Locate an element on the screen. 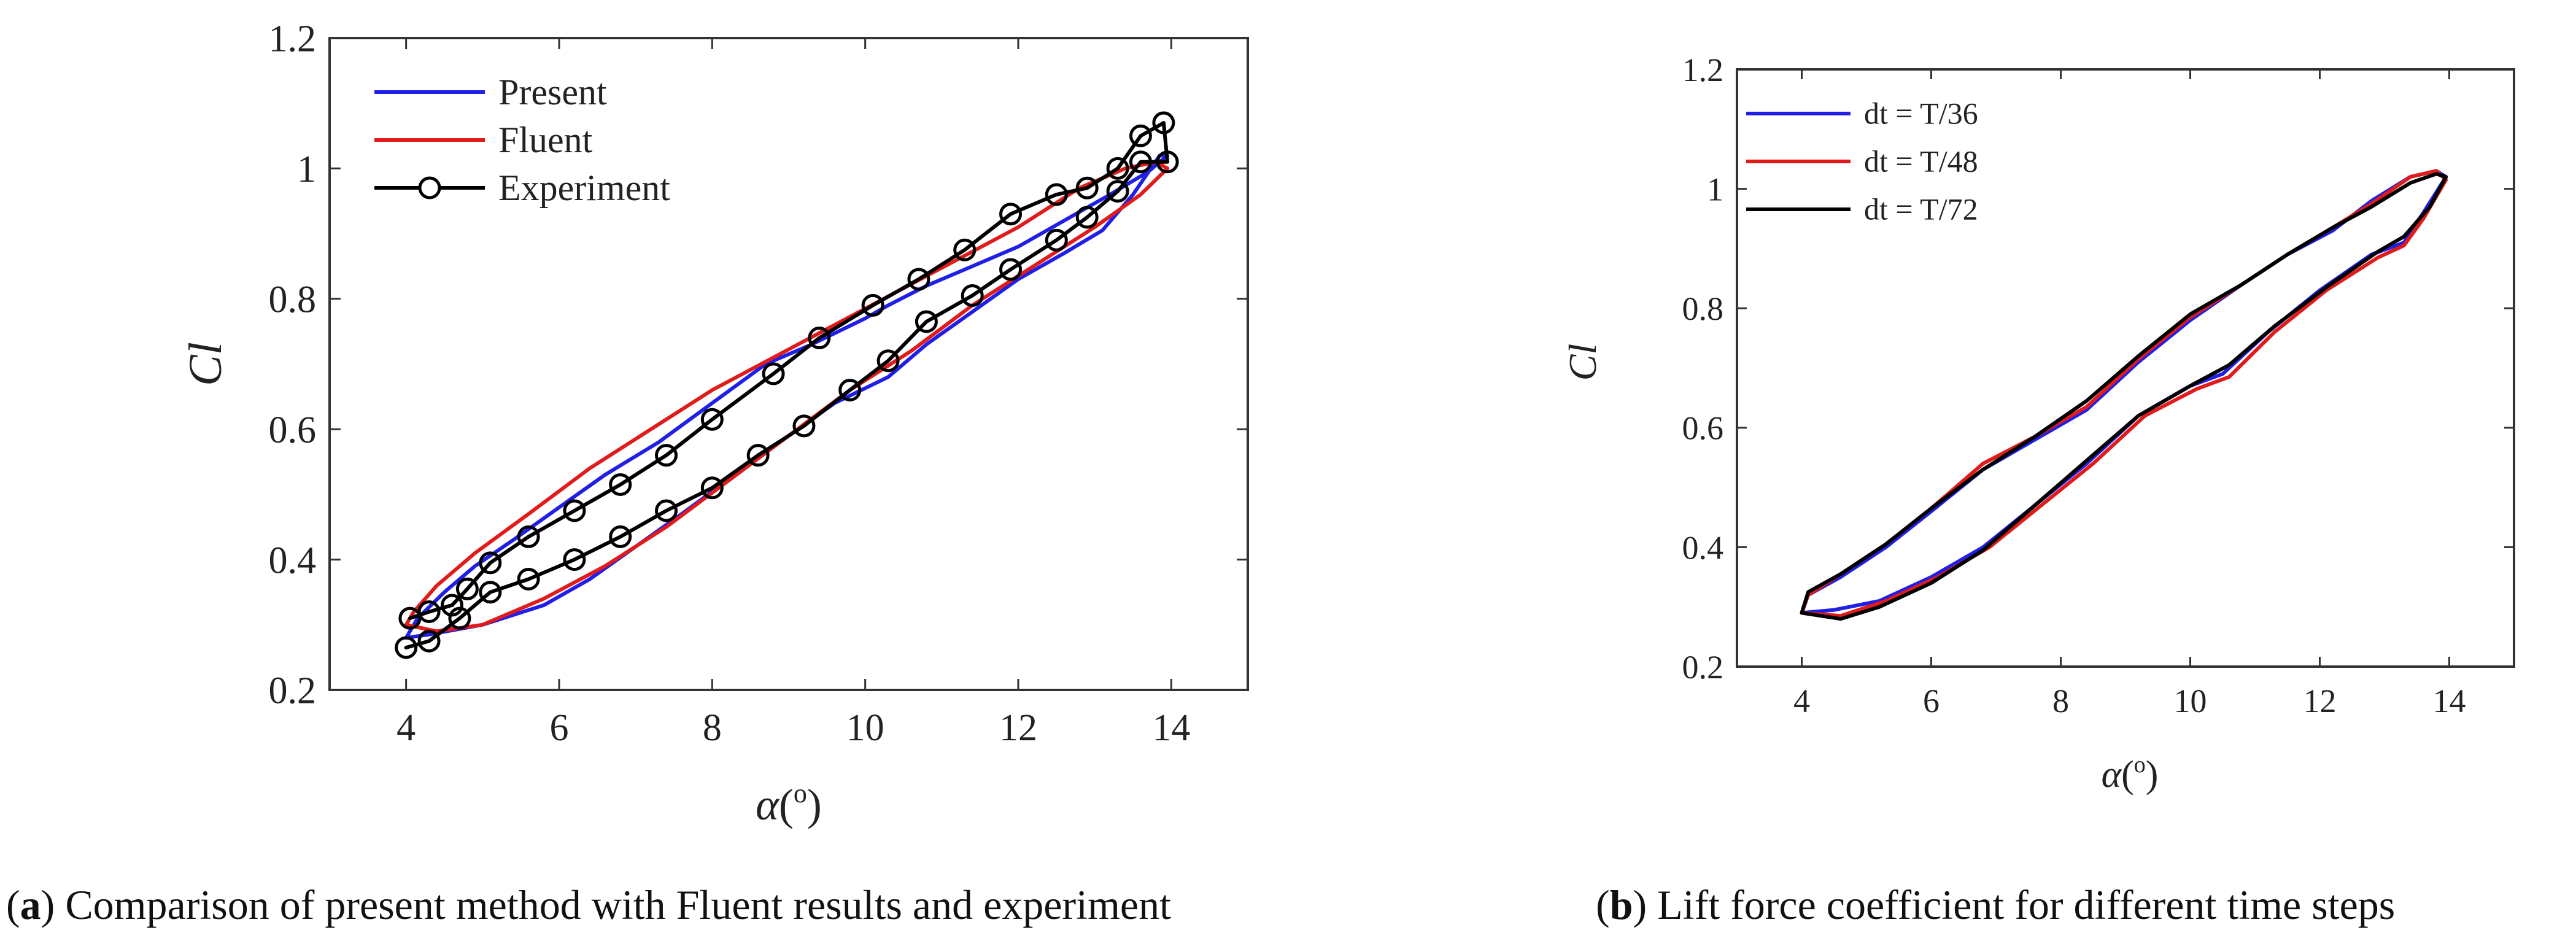  chart-b-ylabel: Cl is located at coordinates (1582, 362).